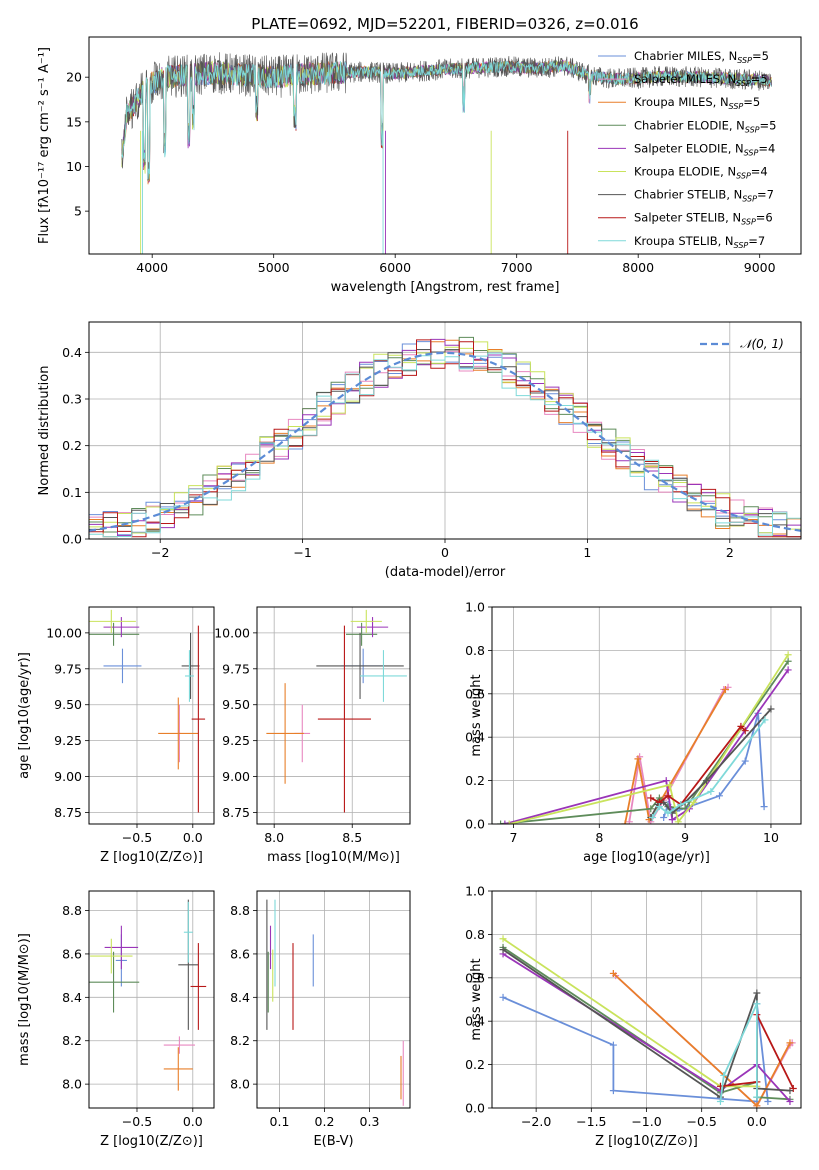 This screenshot has height=1170, width=819. I want to click on x-tick-label: −1, so click(302, 552).